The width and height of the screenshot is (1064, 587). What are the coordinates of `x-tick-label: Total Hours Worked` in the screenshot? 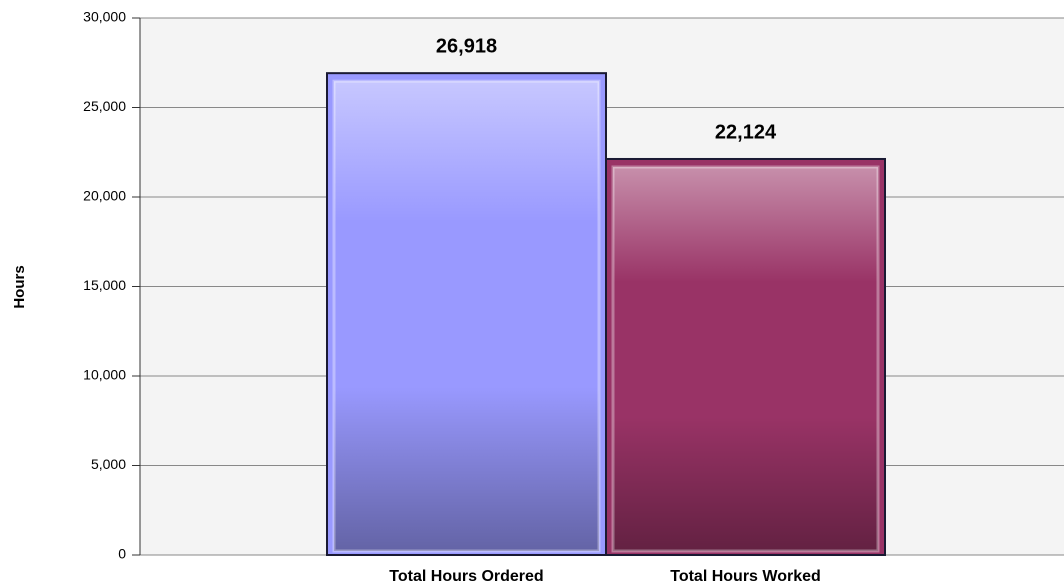 It's located at (745, 576).